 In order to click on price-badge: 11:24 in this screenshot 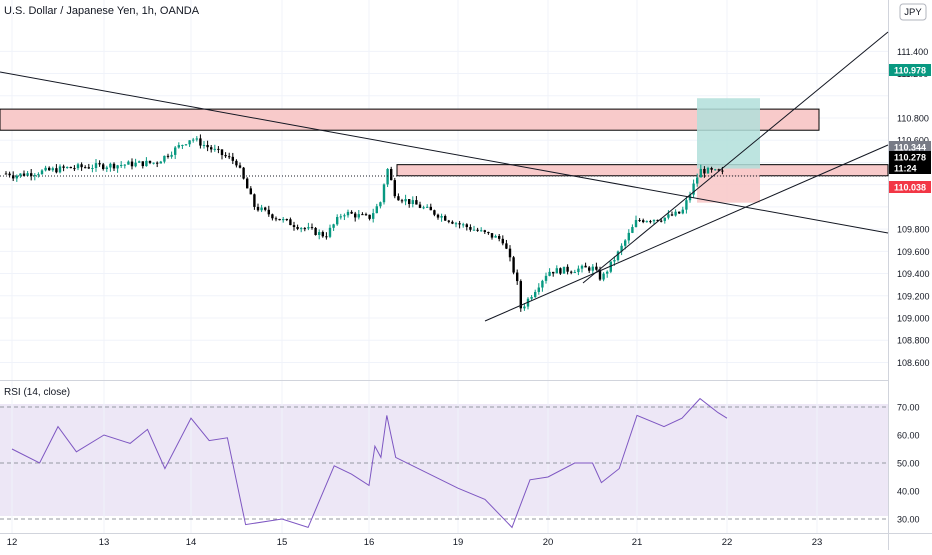, I will do `click(905, 169)`.